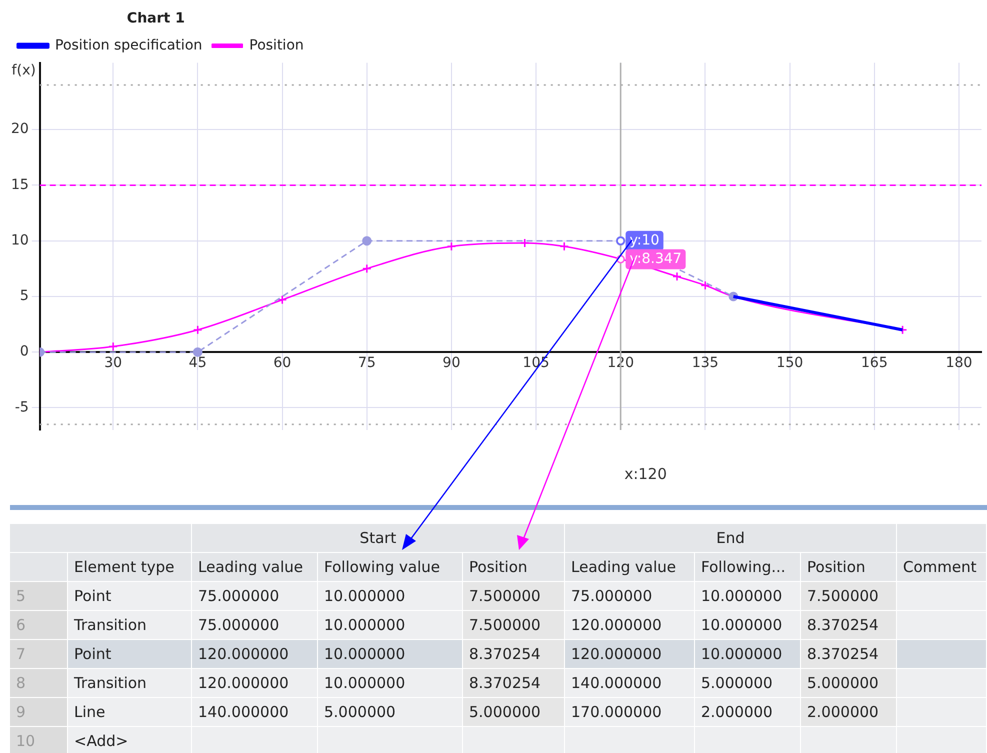  Describe the element at coordinates (451, 363) in the screenshot. I see `x-tick-label: 90` at that location.